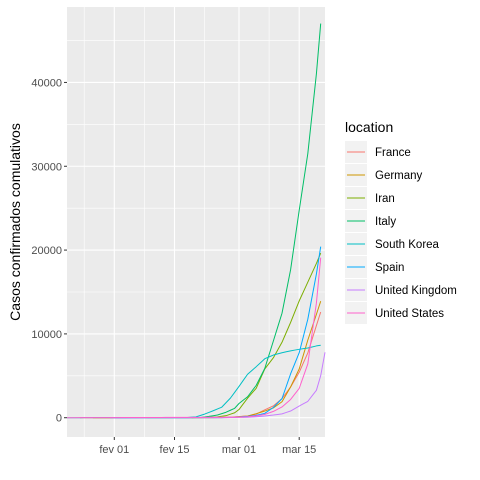 The image size is (480, 480). What do you see at coordinates (46, 167) in the screenshot?
I see `y-tick-label: 30000` at bounding box center [46, 167].